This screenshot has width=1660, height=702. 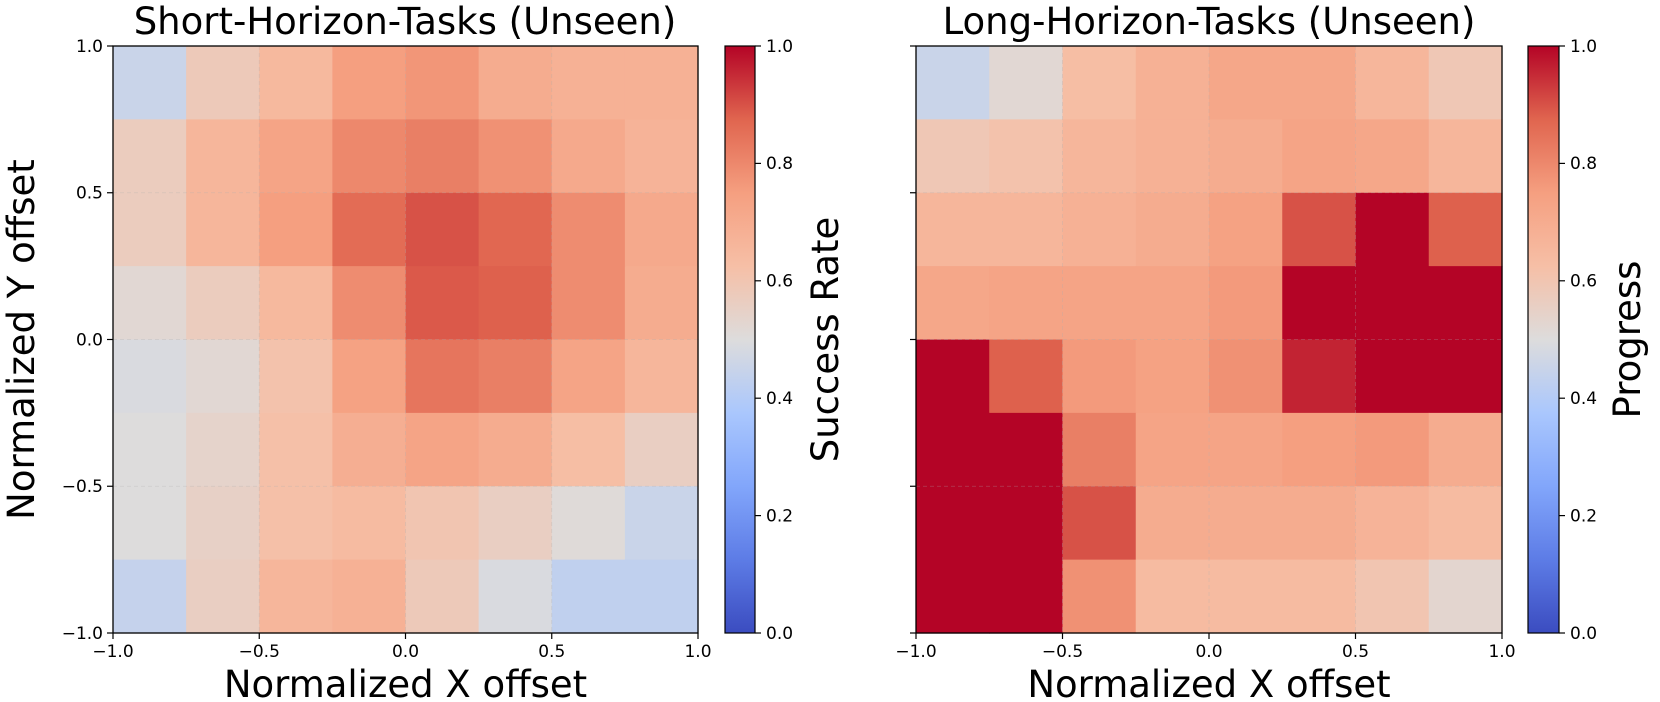 What do you see at coordinates (1627, 340) in the screenshot?
I see `colorbar-label: Progress` at bounding box center [1627, 340].